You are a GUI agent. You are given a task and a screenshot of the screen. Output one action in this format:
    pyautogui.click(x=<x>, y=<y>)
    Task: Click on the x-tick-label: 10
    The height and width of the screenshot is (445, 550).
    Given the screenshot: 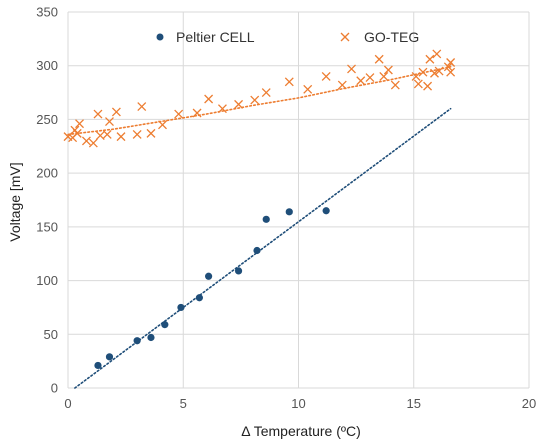 What is the action you would take?
    pyautogui.click(x=298, y=403)
    